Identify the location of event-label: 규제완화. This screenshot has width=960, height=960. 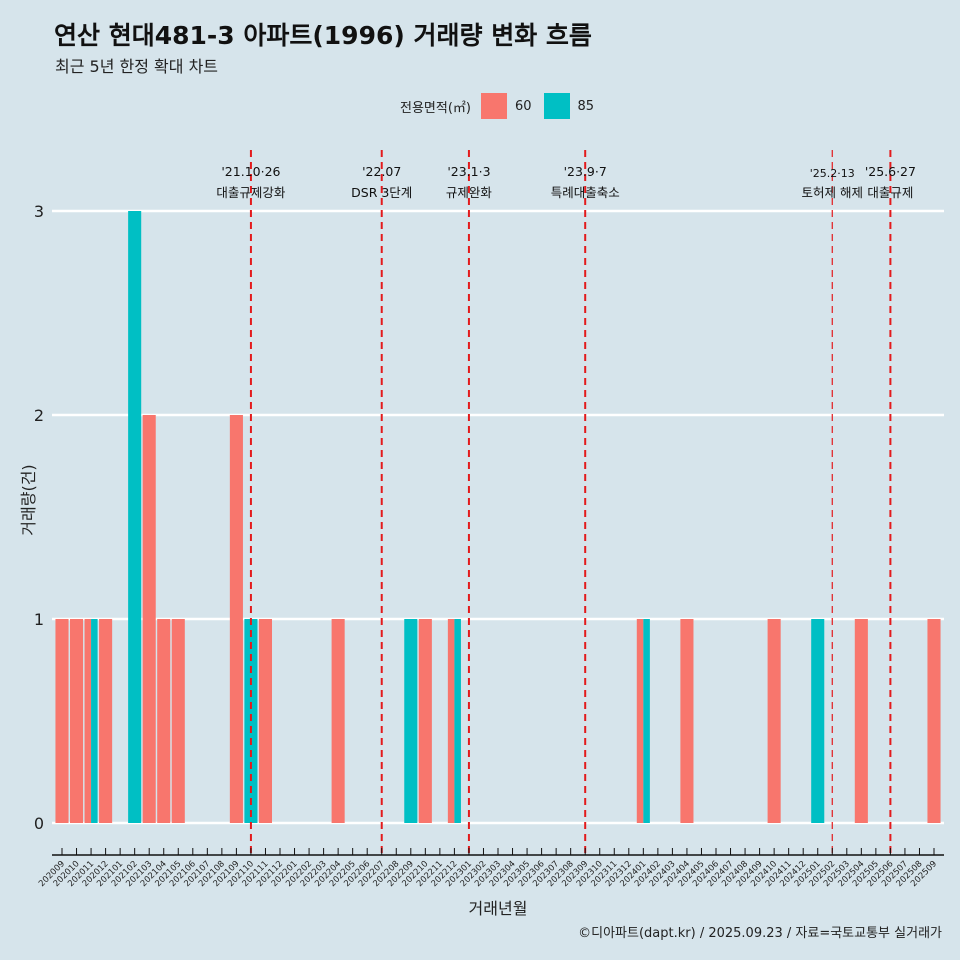
(469, 192).